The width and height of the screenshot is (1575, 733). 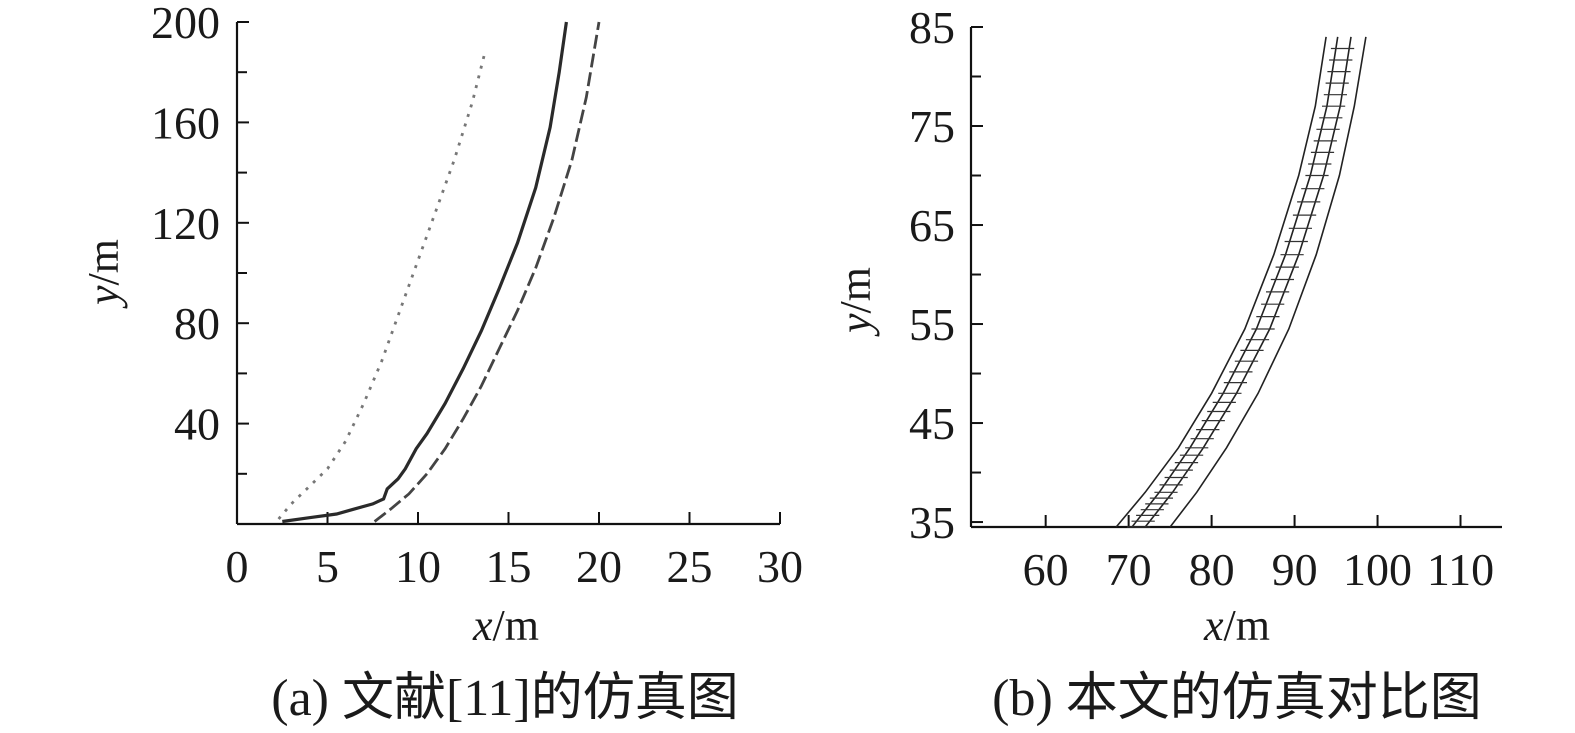 I want to click on panel-b-y-axis-title: y/m, so click(x=855, y=302).